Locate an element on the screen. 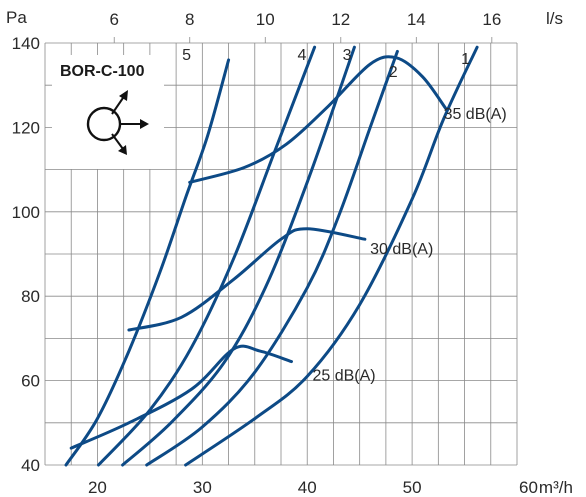 The width and height of the screenshot is (586, 497). x2-tick-label: 14 is located at coordinates (416, 19).